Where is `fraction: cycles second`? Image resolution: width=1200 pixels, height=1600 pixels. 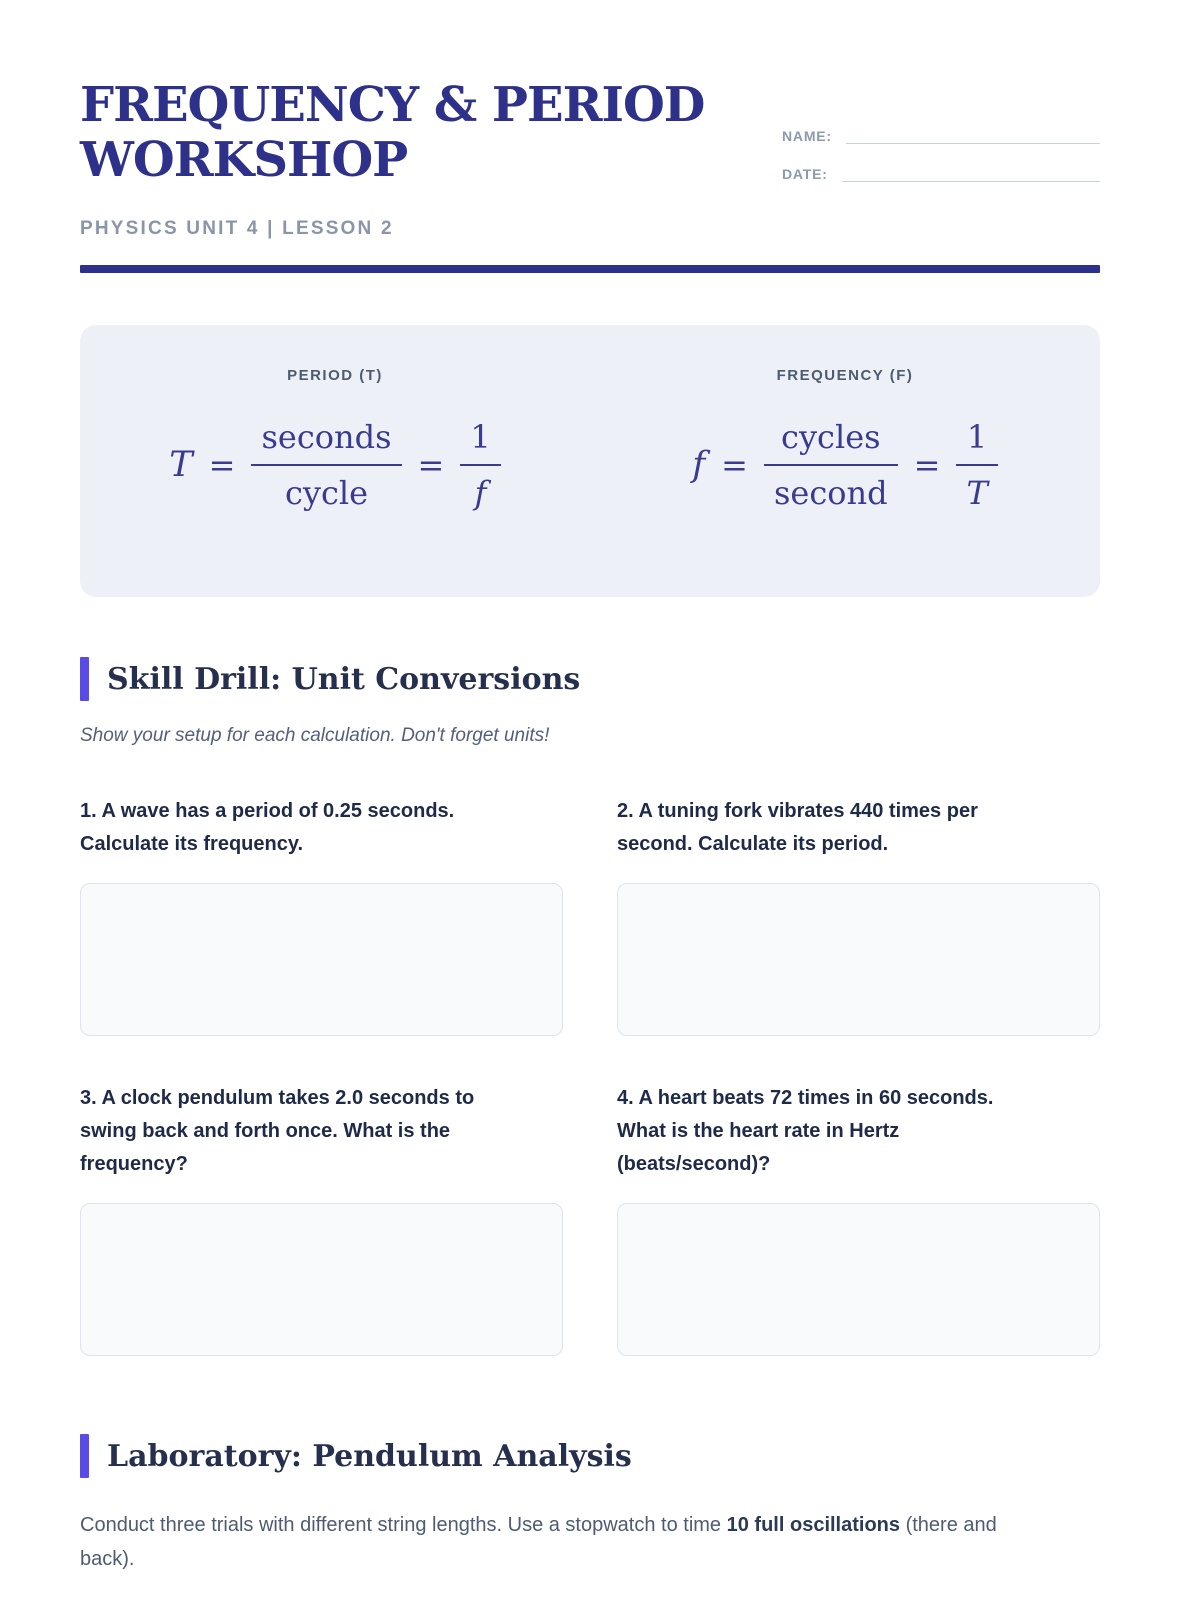
fraction: cycles second is located at coordinates (830, 465).